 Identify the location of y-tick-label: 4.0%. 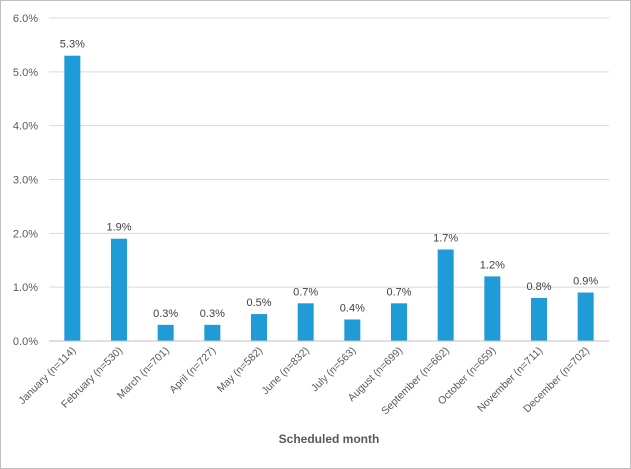
(25, 127).